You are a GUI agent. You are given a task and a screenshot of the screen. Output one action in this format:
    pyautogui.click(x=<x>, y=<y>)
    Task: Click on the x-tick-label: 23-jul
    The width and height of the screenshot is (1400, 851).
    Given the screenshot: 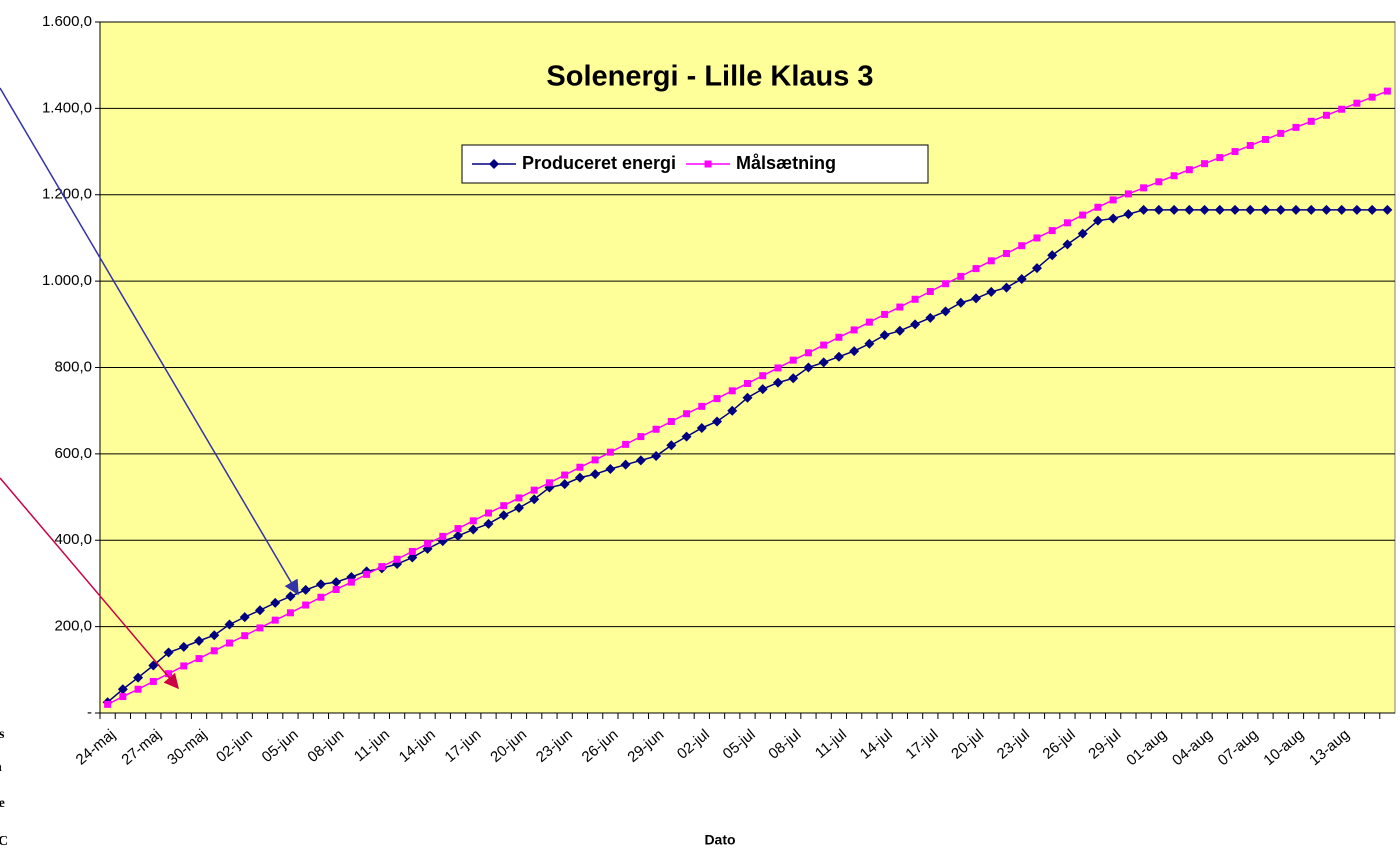 What is the action you would take?
    pyautogui.click(x=1013, y=744)
    